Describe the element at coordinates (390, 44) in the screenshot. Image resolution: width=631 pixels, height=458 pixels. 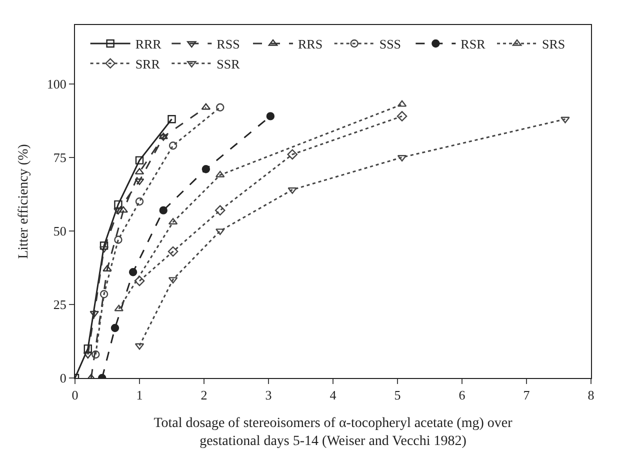
I see `legend-label: SSS` at that location.